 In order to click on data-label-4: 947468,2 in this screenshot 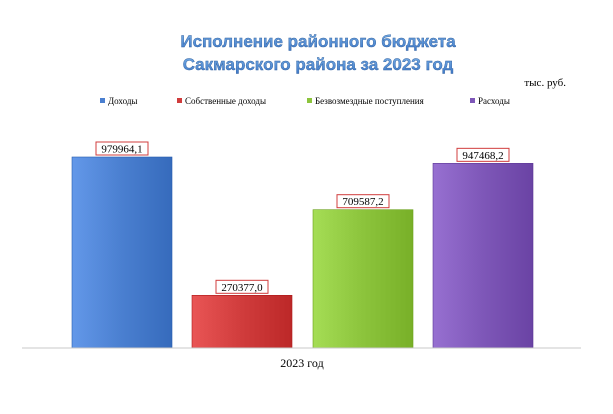, I will do `click(482, 156)`.